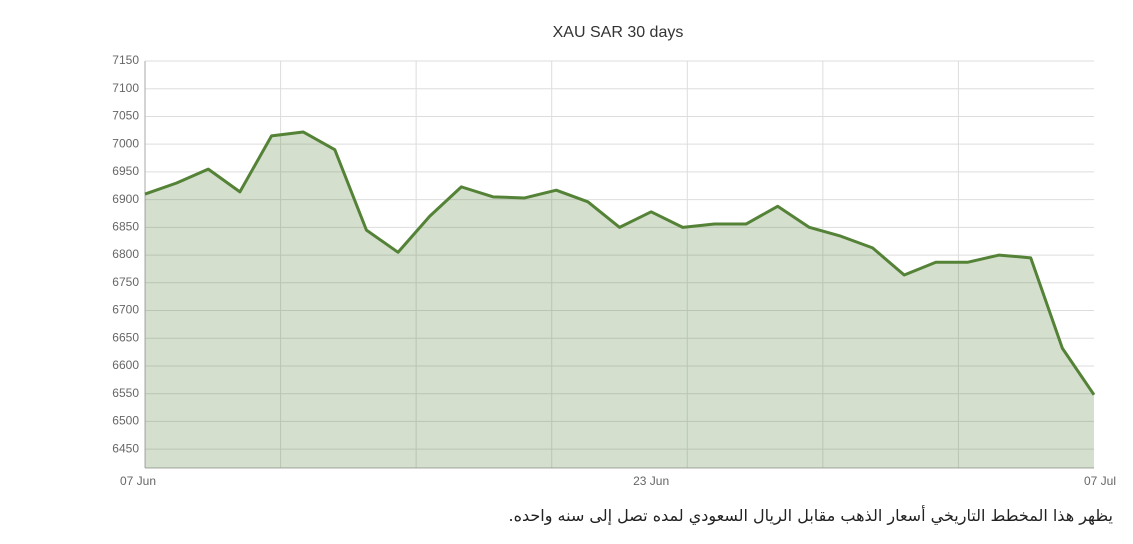 Image resolution: width=1133 pixels, height=544 pixels. I want to click on y-tick-label: 6950, so click(125, 171).